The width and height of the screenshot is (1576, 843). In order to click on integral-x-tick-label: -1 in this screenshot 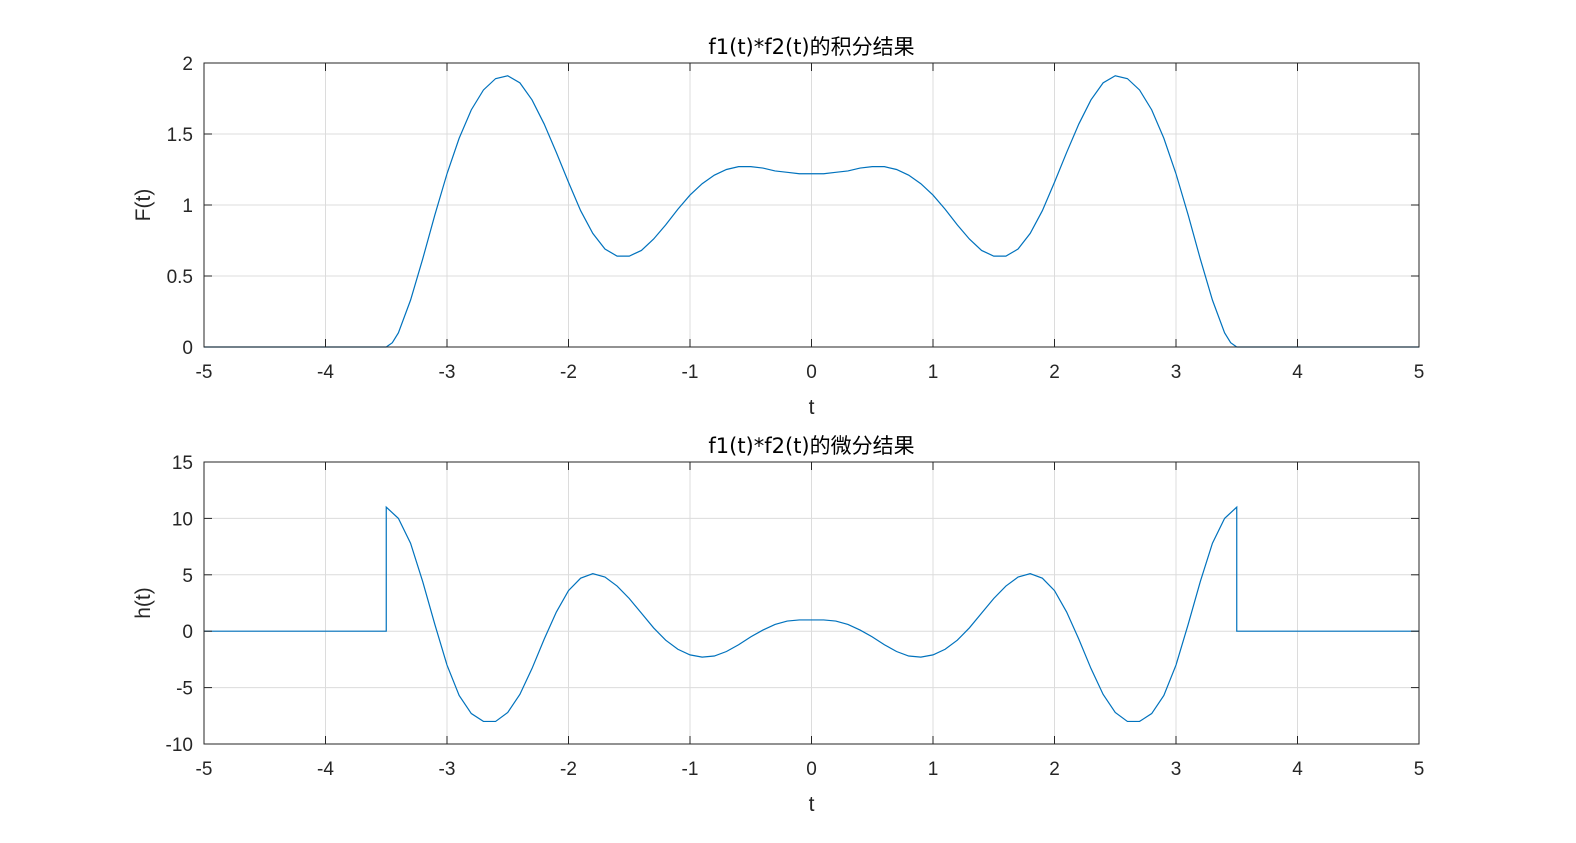, I will do `click(690, 372)`.